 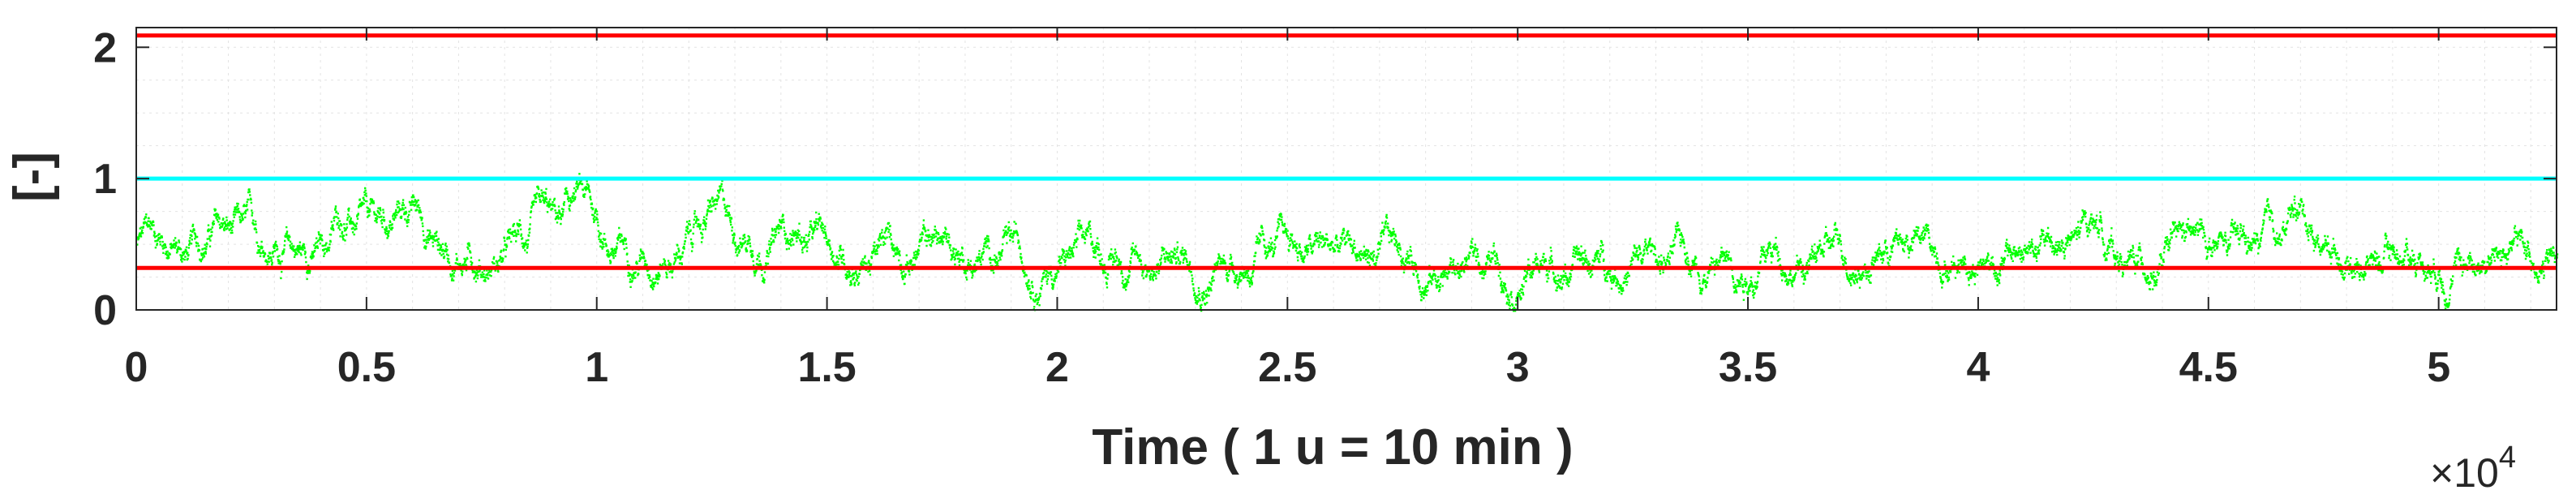 I want to click on y-axis-label: [-], so click(x=32, y=177).